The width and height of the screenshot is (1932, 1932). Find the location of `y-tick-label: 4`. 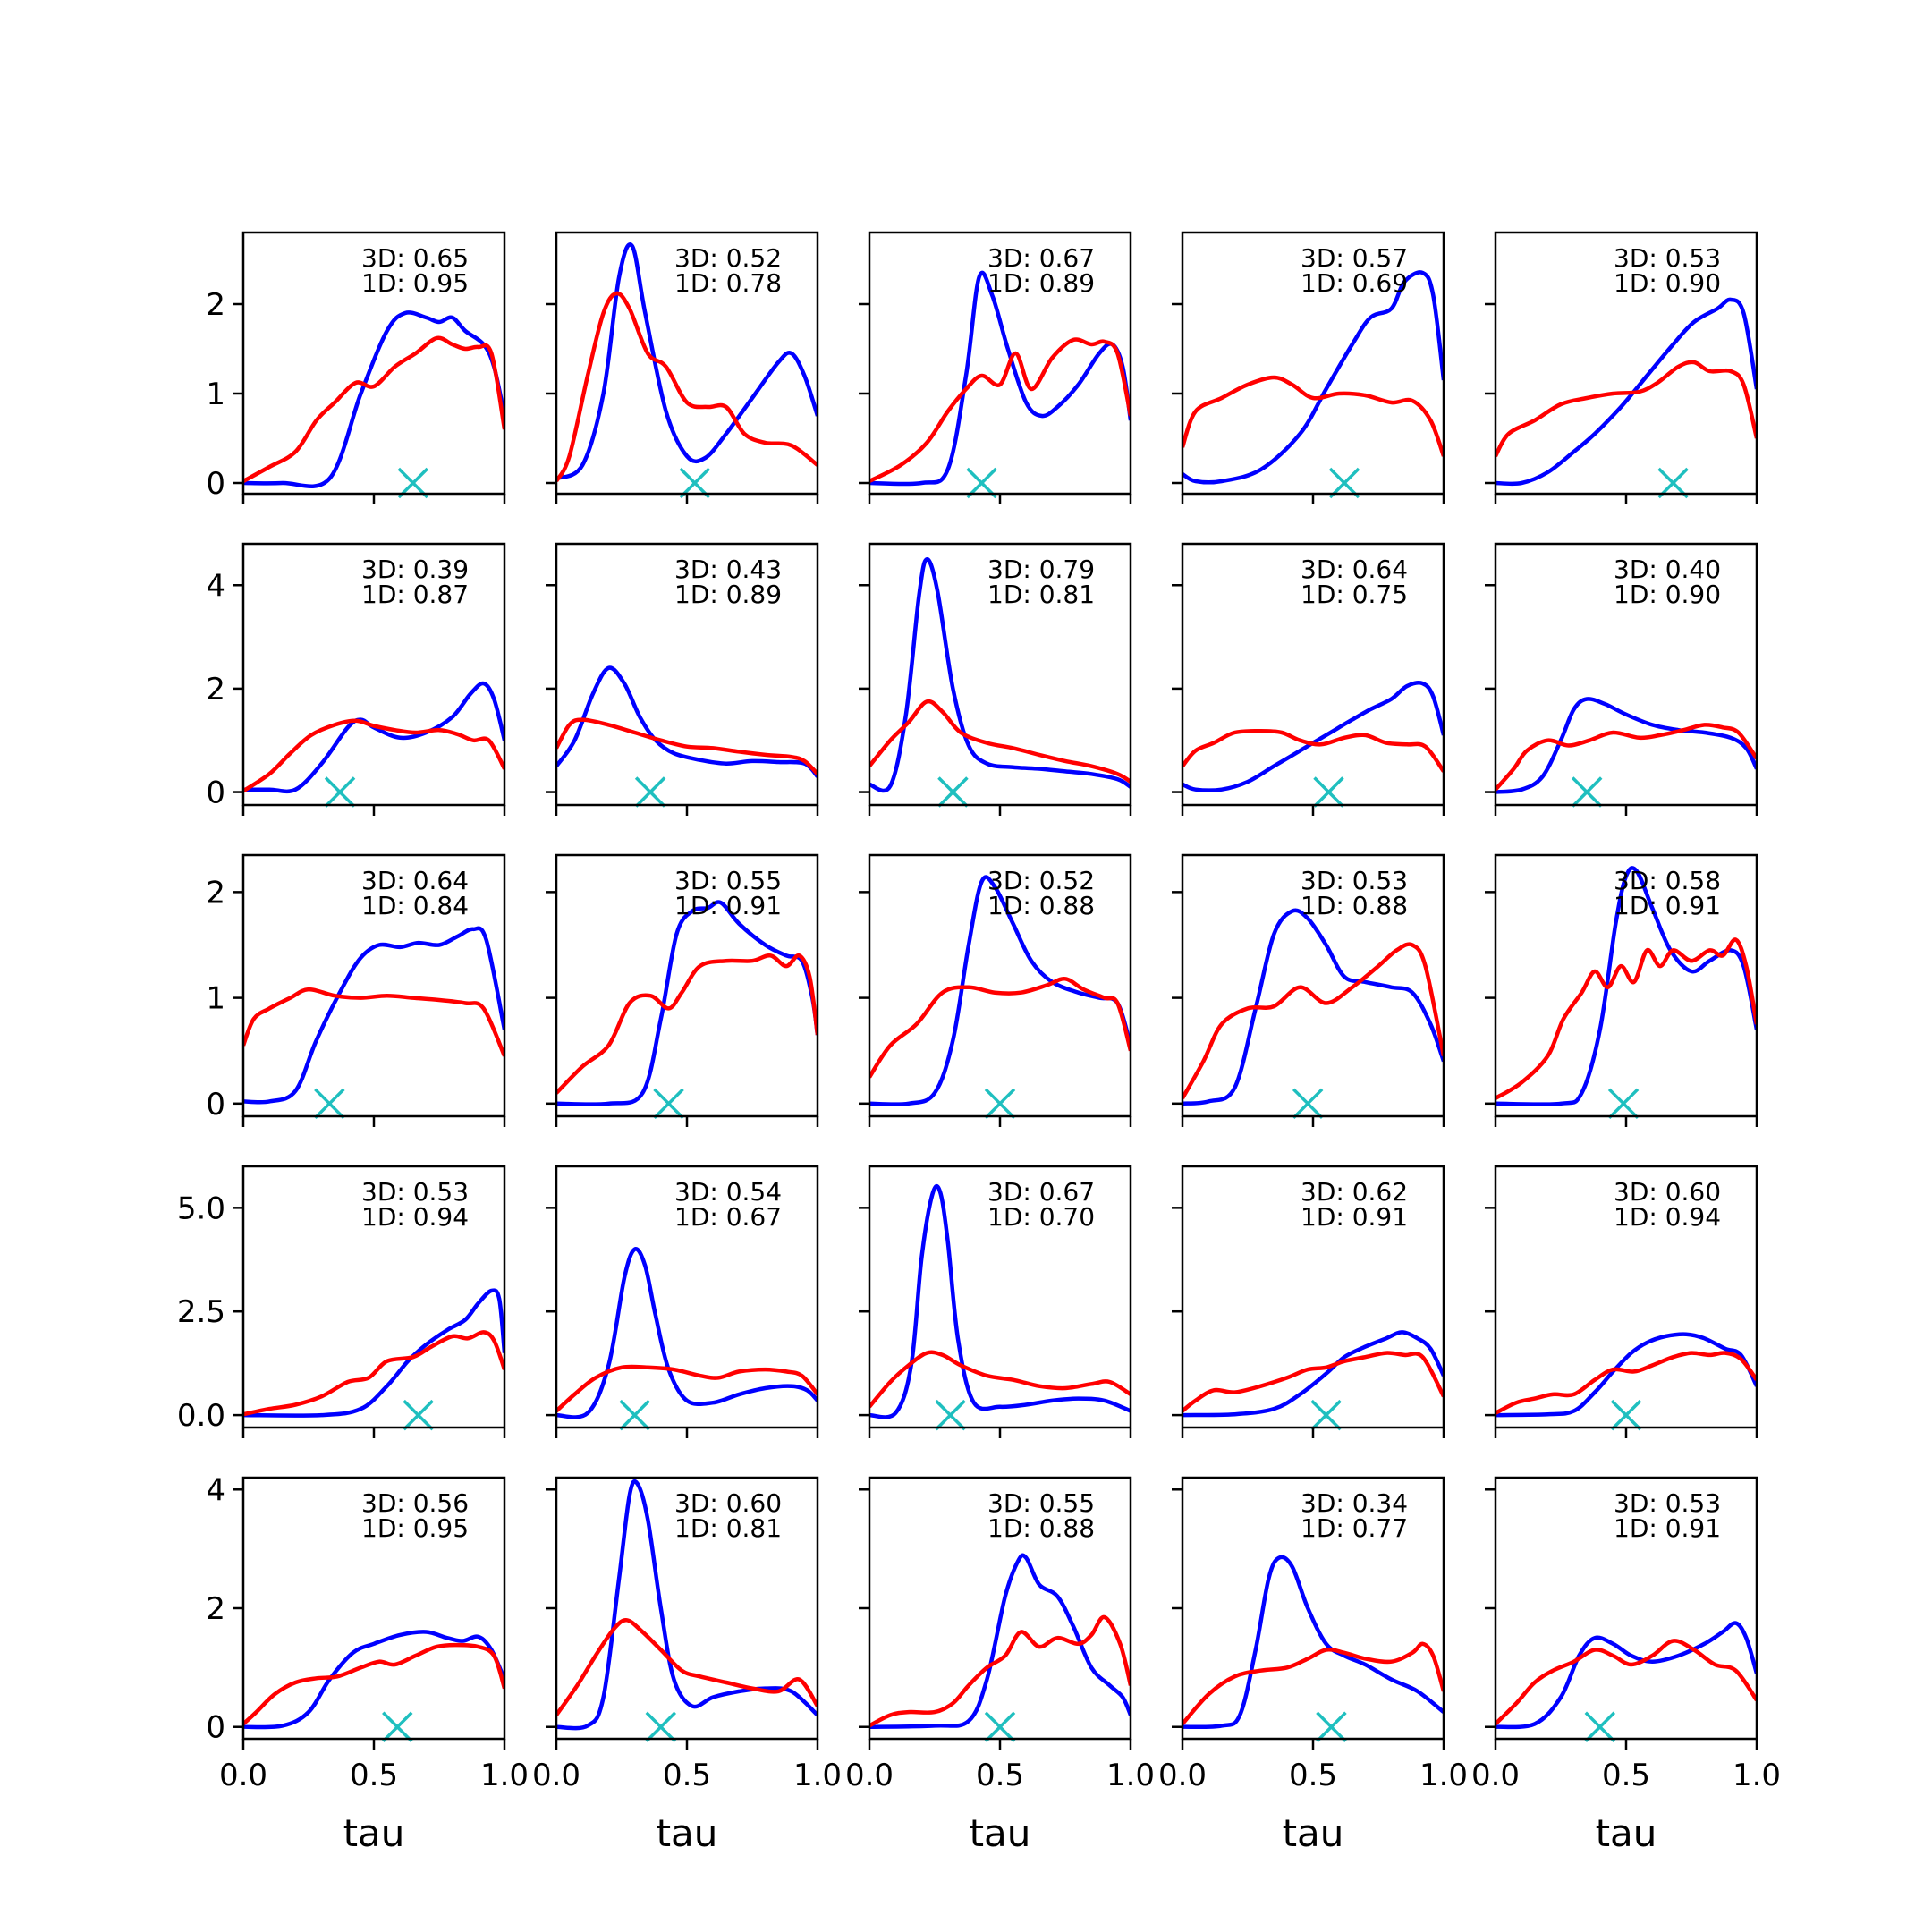

y-tick-label: 4 is located at coordinates (215, 586).